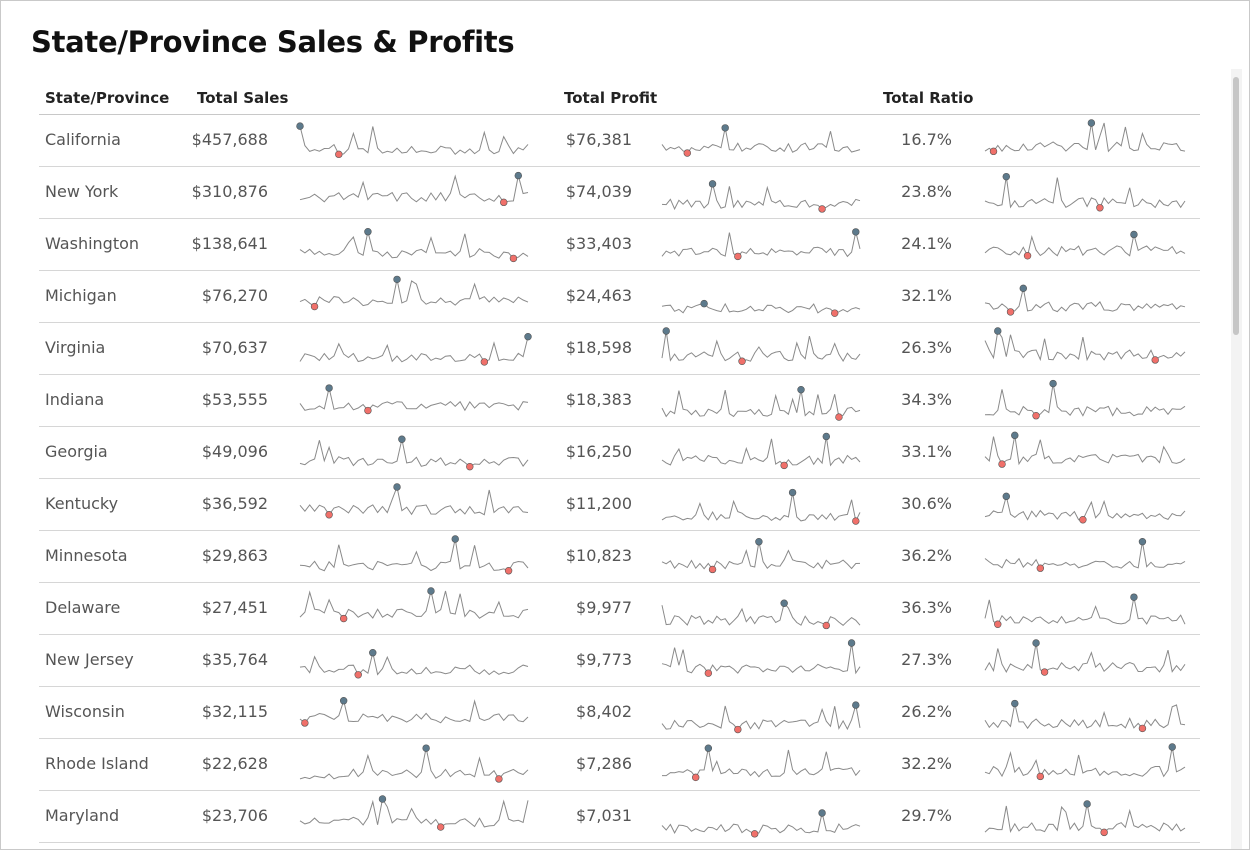  What do you see at coordinates (926, 295) in the screenshot?
I see `total-ratio-cell: 32.1%` at bounding box center [926, 295].